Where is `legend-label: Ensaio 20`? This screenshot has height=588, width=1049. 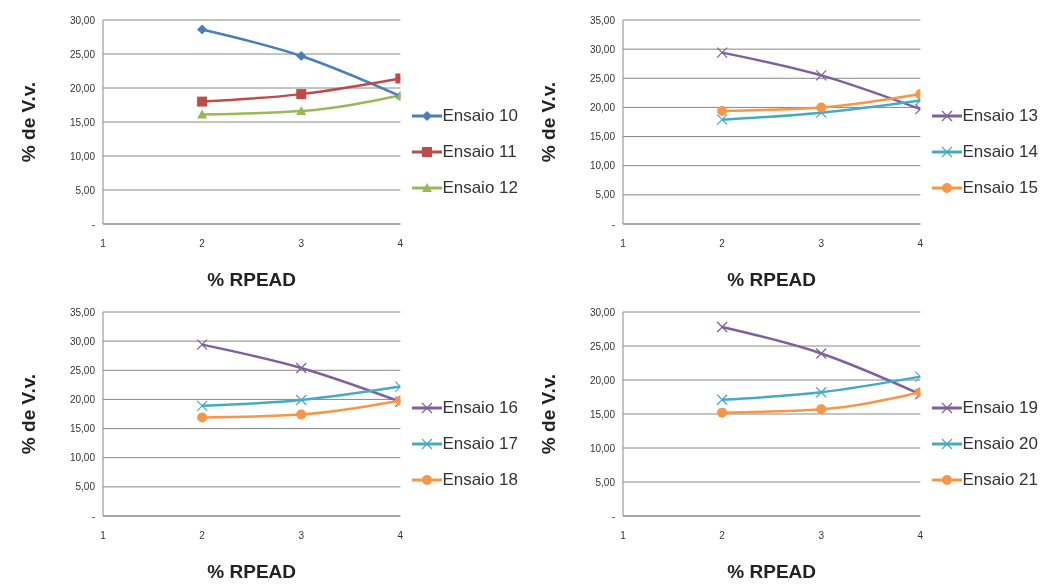
legend-label: Ensaio 20 is located at coordinates (1000, 444).